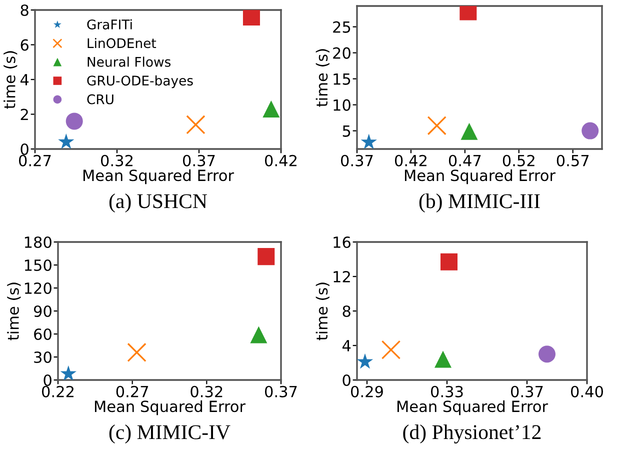  I want to click on legend-label: CRU, so click(100, 99).